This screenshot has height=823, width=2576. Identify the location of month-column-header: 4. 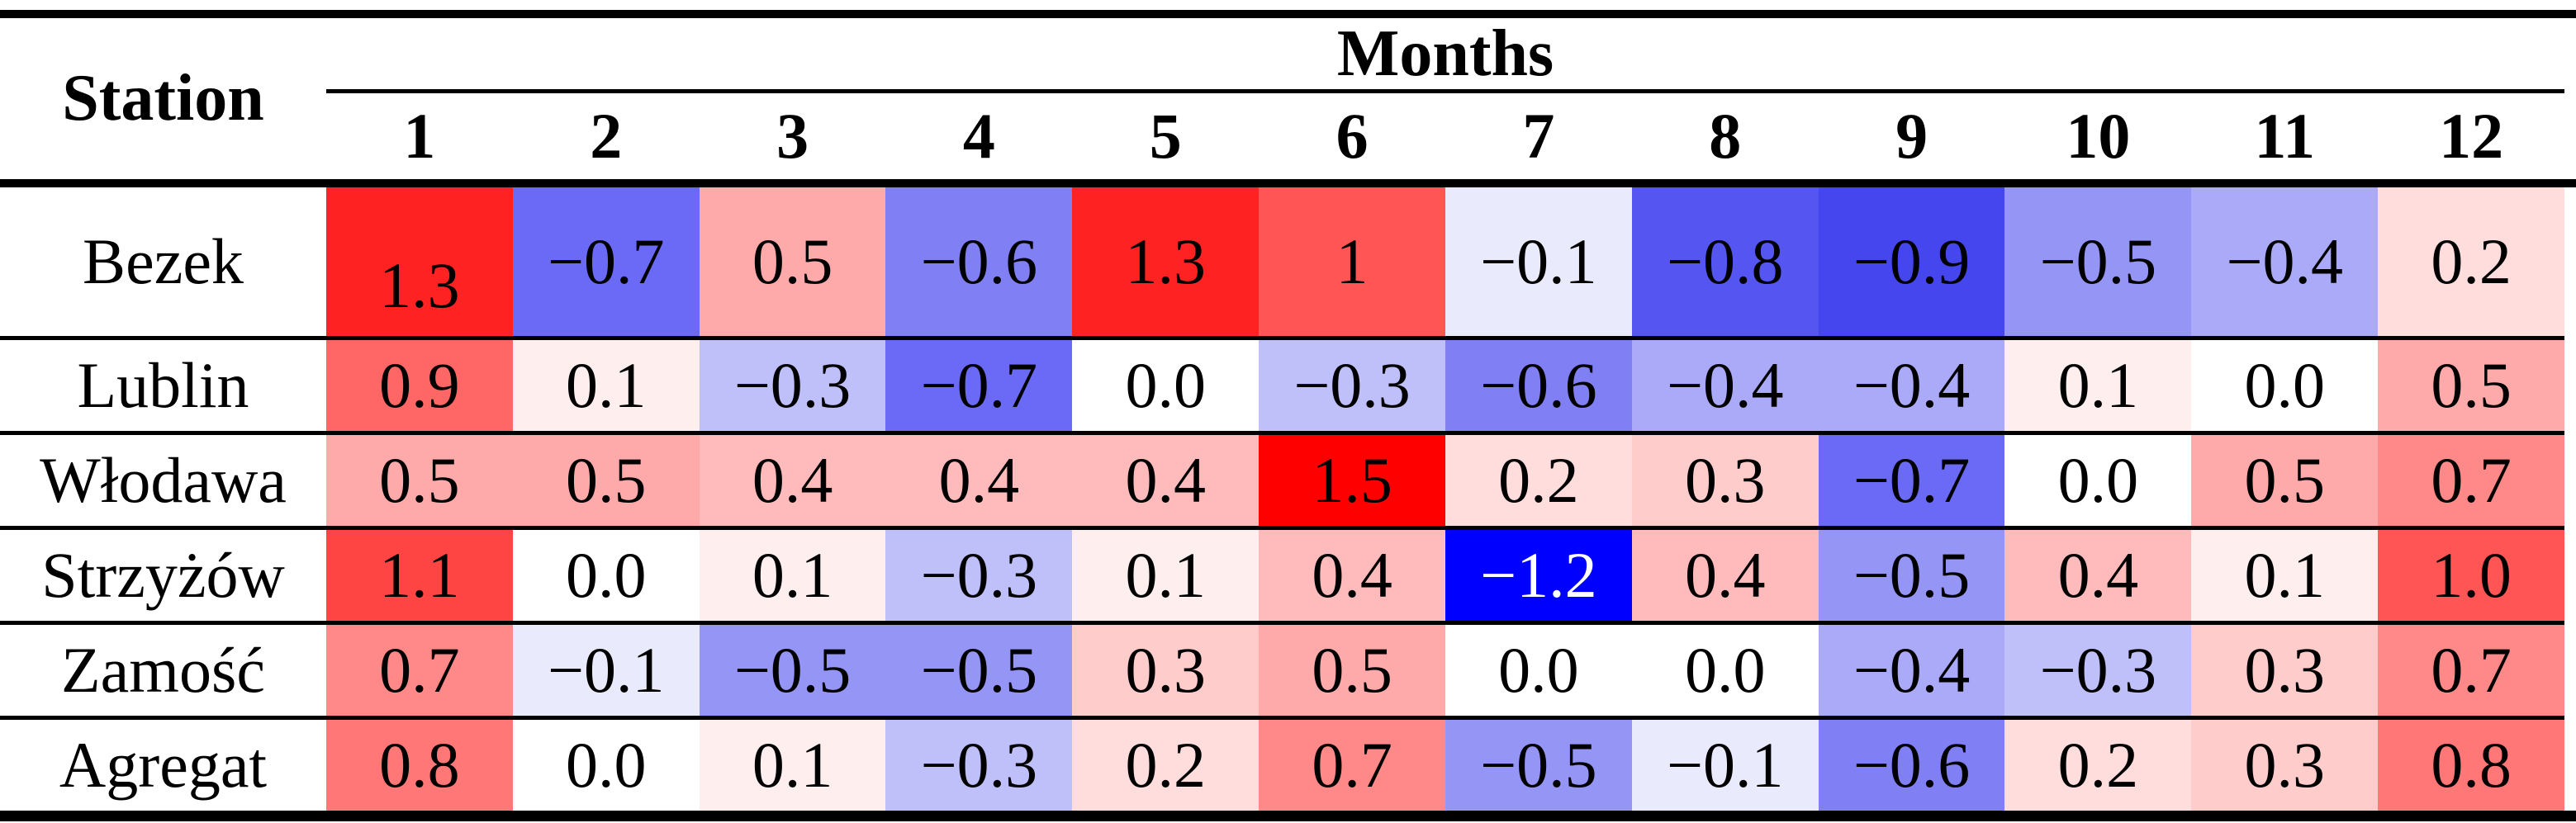
(978, 136).